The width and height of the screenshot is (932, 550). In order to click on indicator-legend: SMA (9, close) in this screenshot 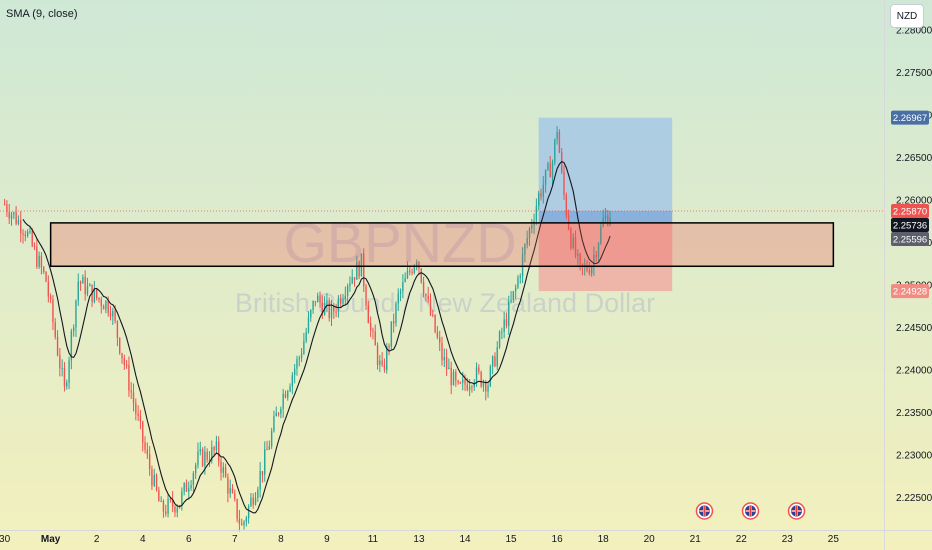, I will do `click(42, 14)`.